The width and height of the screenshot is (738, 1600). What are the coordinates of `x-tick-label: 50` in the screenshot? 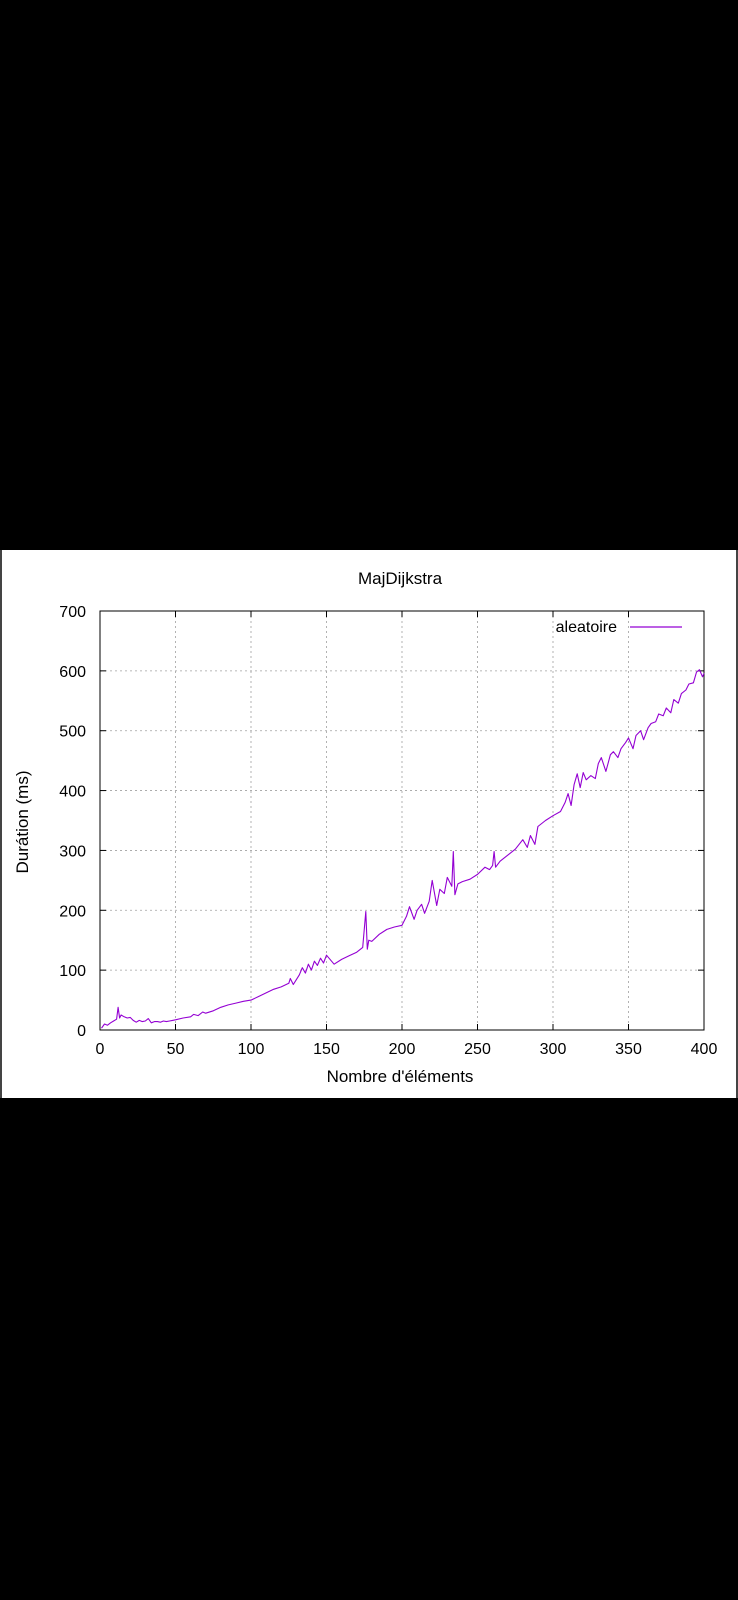 It's located at (176, 1049).